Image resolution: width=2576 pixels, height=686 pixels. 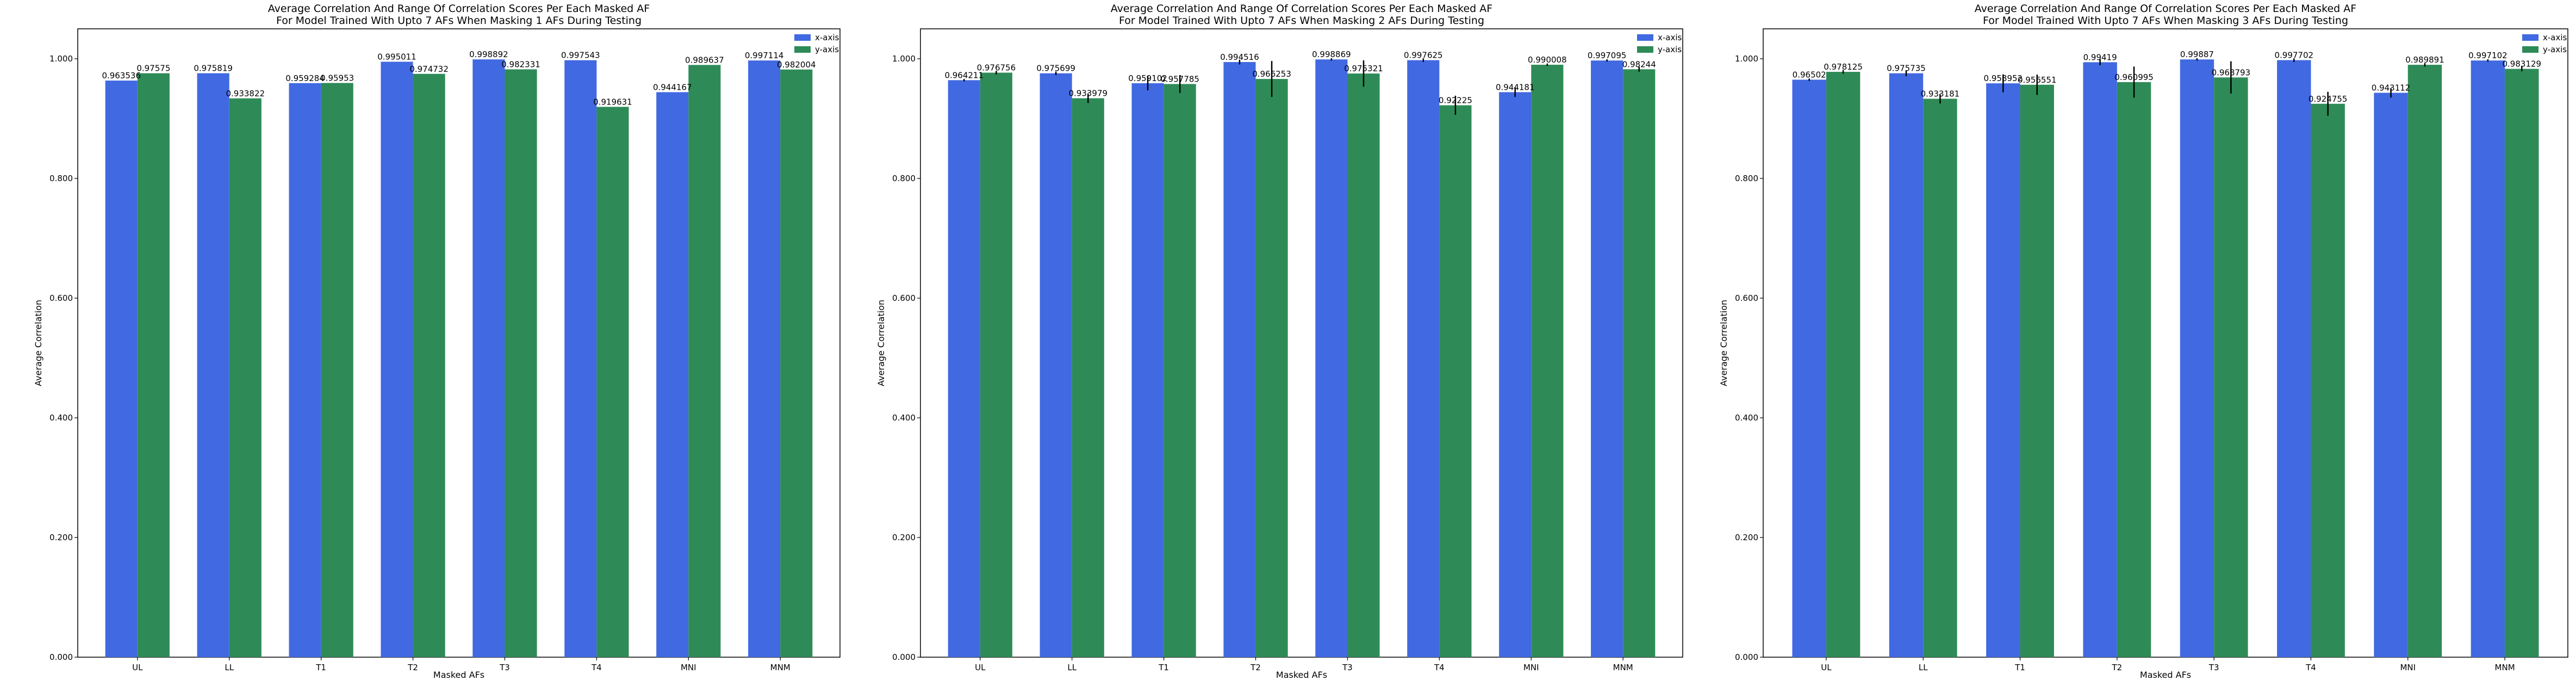 What do you see at coordinates (245, 93) in the screenshot?
I see `data-label-y-axis-ll: 0.933822` at bounding box center [245, 93].